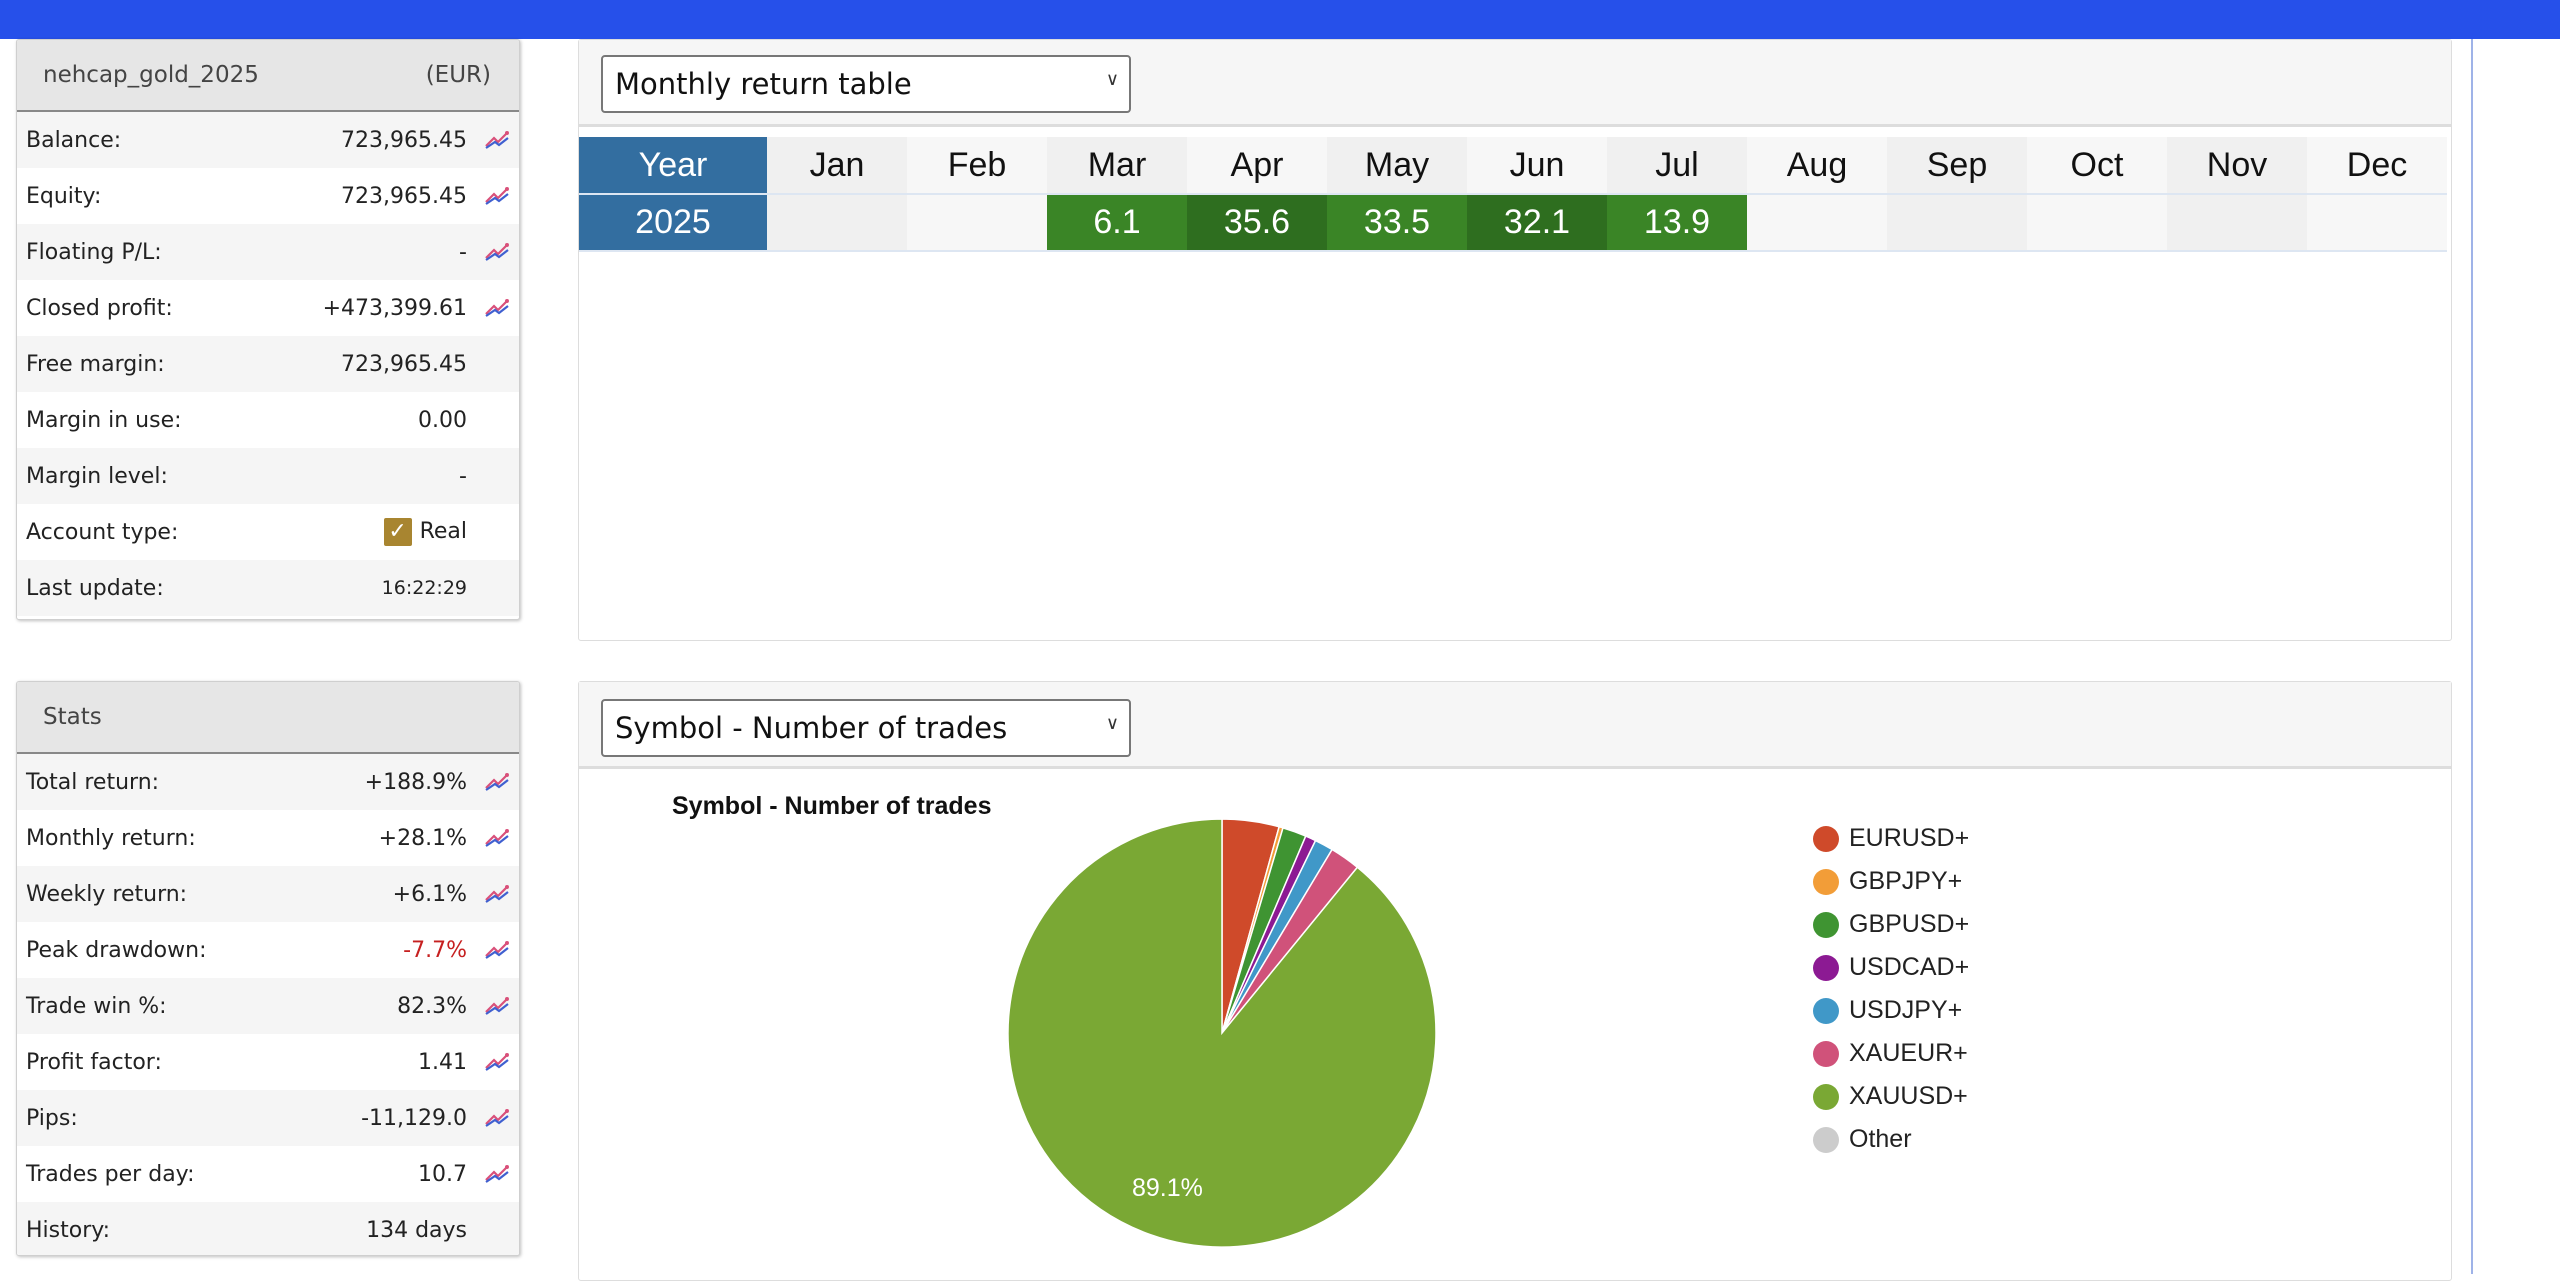  I want to click on row-label: Balance:, so click(74, 140).